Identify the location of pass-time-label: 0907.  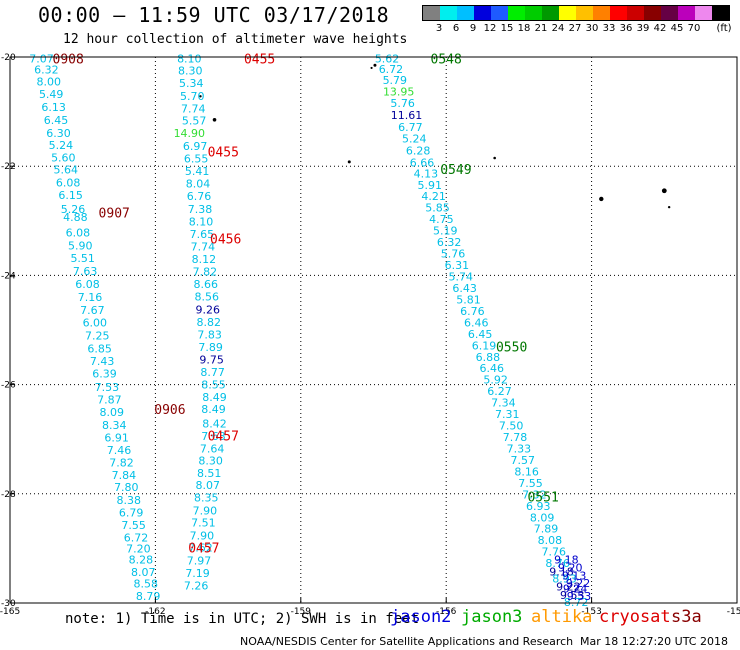
(114, 214).